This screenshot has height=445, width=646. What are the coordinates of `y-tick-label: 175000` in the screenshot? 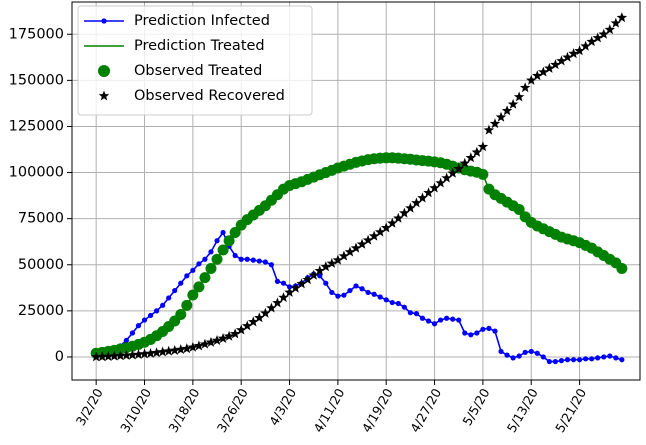 It's located at (36, 34).